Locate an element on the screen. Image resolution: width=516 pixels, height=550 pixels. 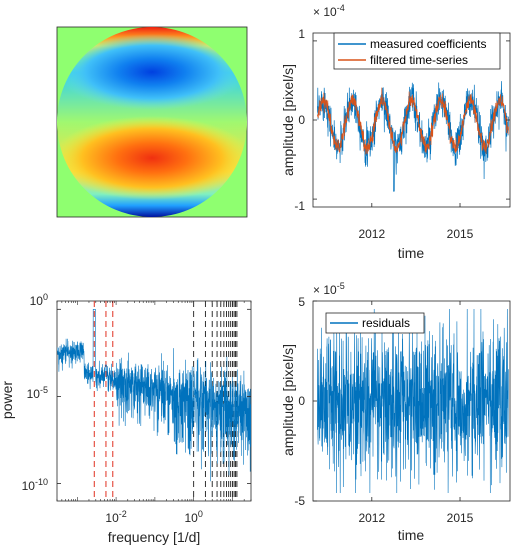
xtick-2015: 2015 is located at coordinates (460, 234).